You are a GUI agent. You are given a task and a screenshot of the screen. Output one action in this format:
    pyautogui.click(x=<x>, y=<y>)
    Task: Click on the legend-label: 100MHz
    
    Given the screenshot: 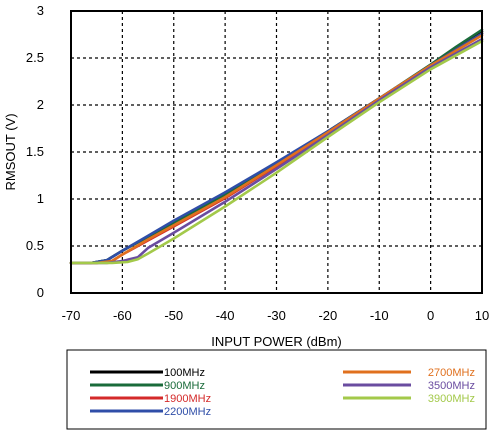 What is the action you would take?
    pyautogui.click(x=184, y=373)
    